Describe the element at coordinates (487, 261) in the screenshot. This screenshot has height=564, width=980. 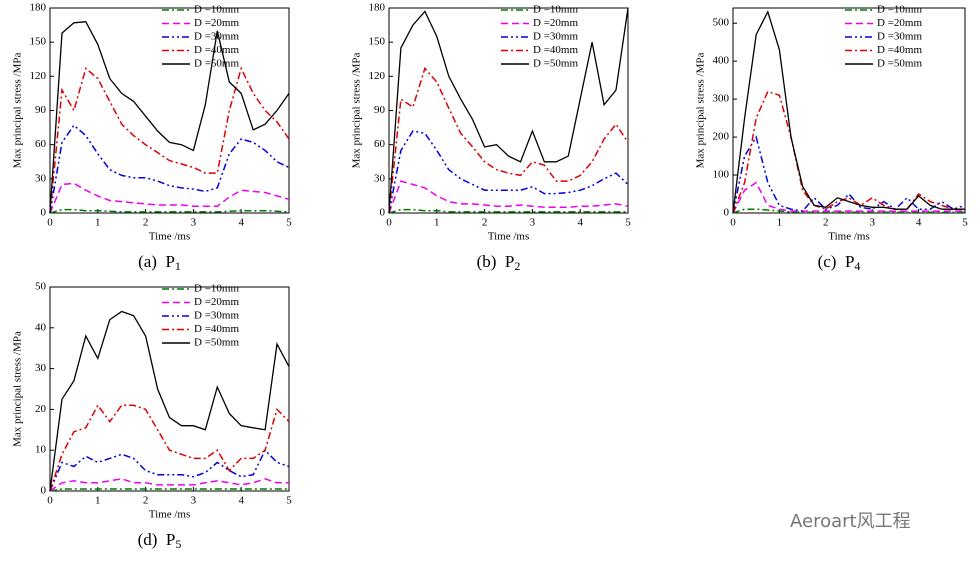
I see `caption-letter: (b)` at that location.